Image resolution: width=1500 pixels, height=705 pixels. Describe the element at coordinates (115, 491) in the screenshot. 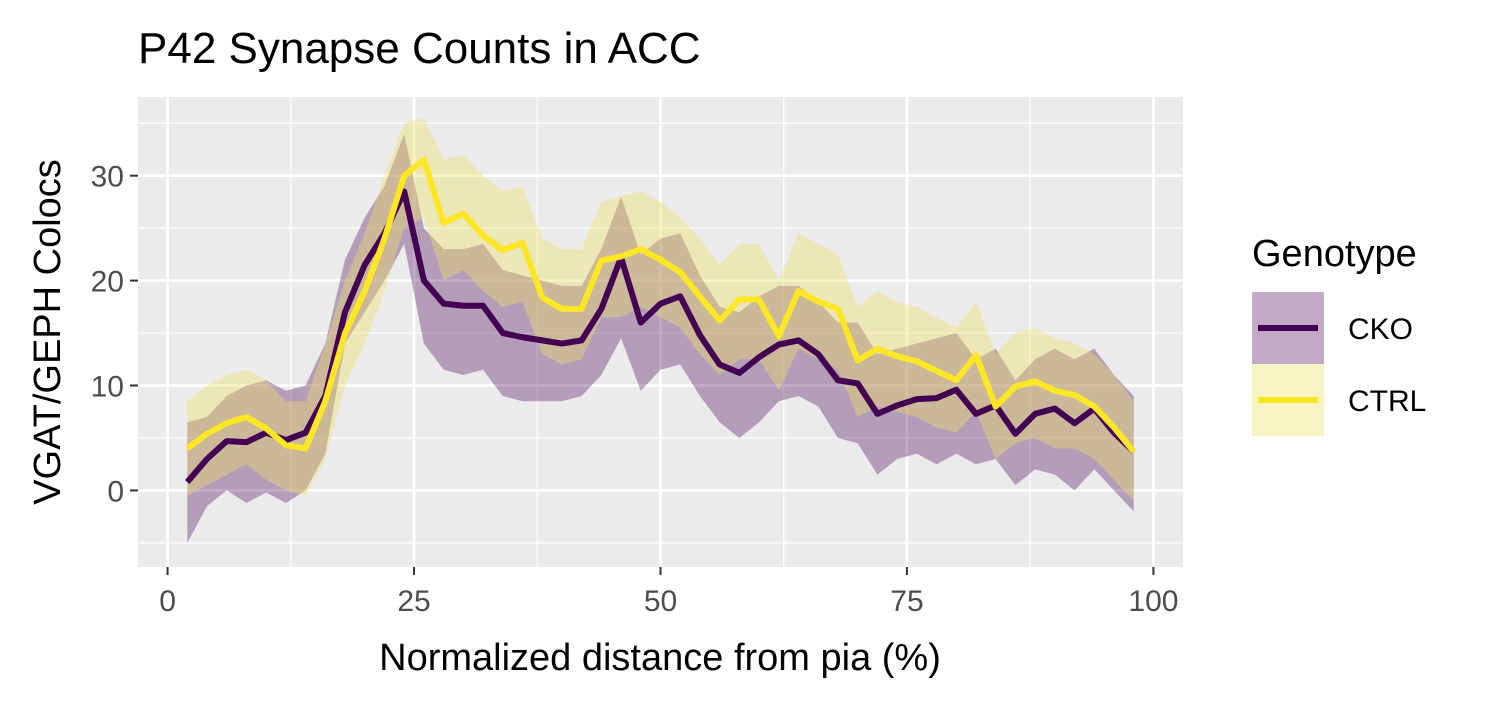

I see `y-tick-label: 0` at that location.